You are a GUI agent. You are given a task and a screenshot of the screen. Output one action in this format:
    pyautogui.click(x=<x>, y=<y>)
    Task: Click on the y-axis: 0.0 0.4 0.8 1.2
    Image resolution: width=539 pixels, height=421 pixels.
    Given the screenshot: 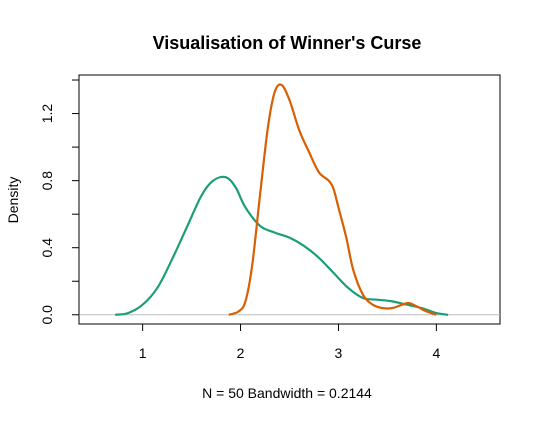 What is the action you would take?
    pyautogui.click(x=59, y=202)
    